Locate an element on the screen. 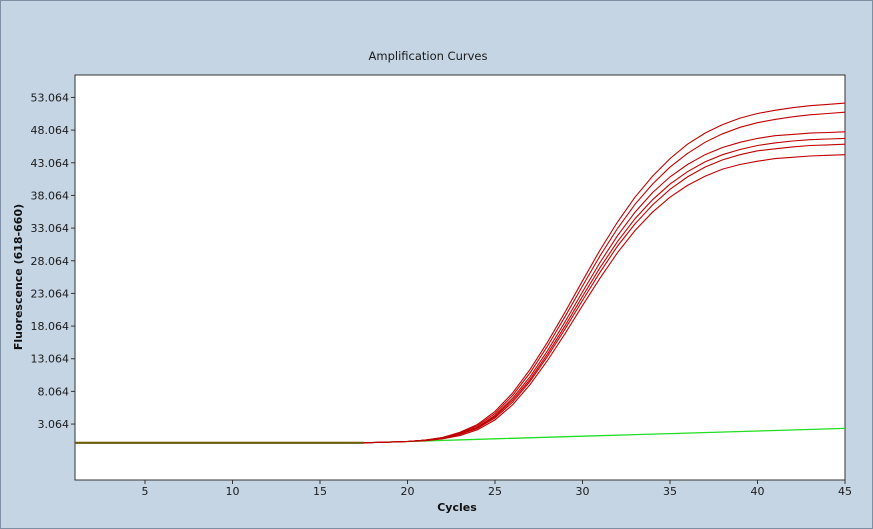  y-tick-label: 18.064 is located at coordinates (50, 326).